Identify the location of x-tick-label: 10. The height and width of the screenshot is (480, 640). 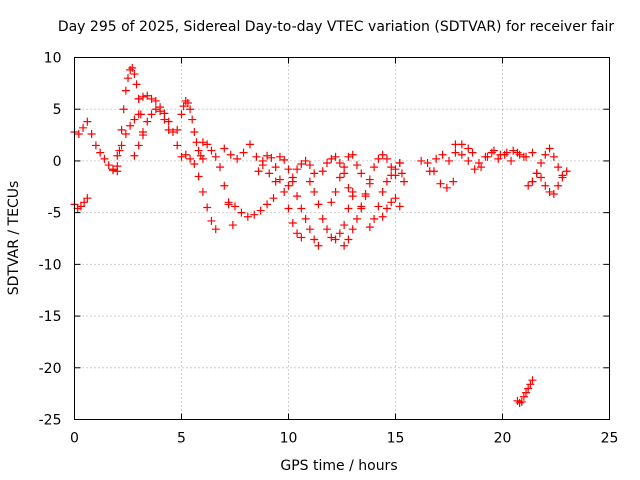
(289, 439).